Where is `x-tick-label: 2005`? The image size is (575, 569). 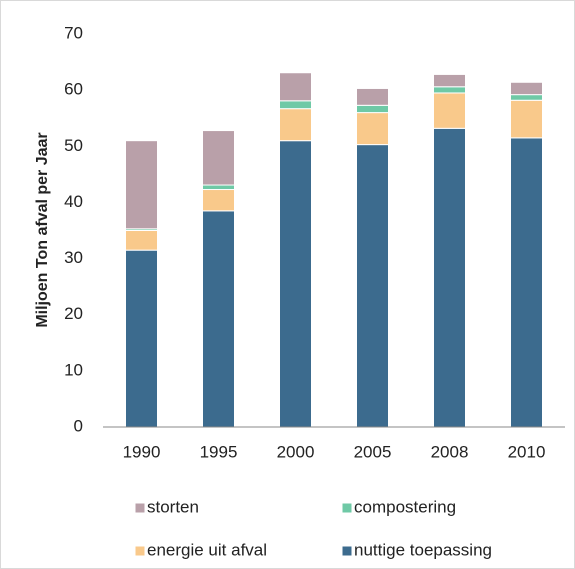 x-tick-label: 2005 is located at coordinates (373, 451).